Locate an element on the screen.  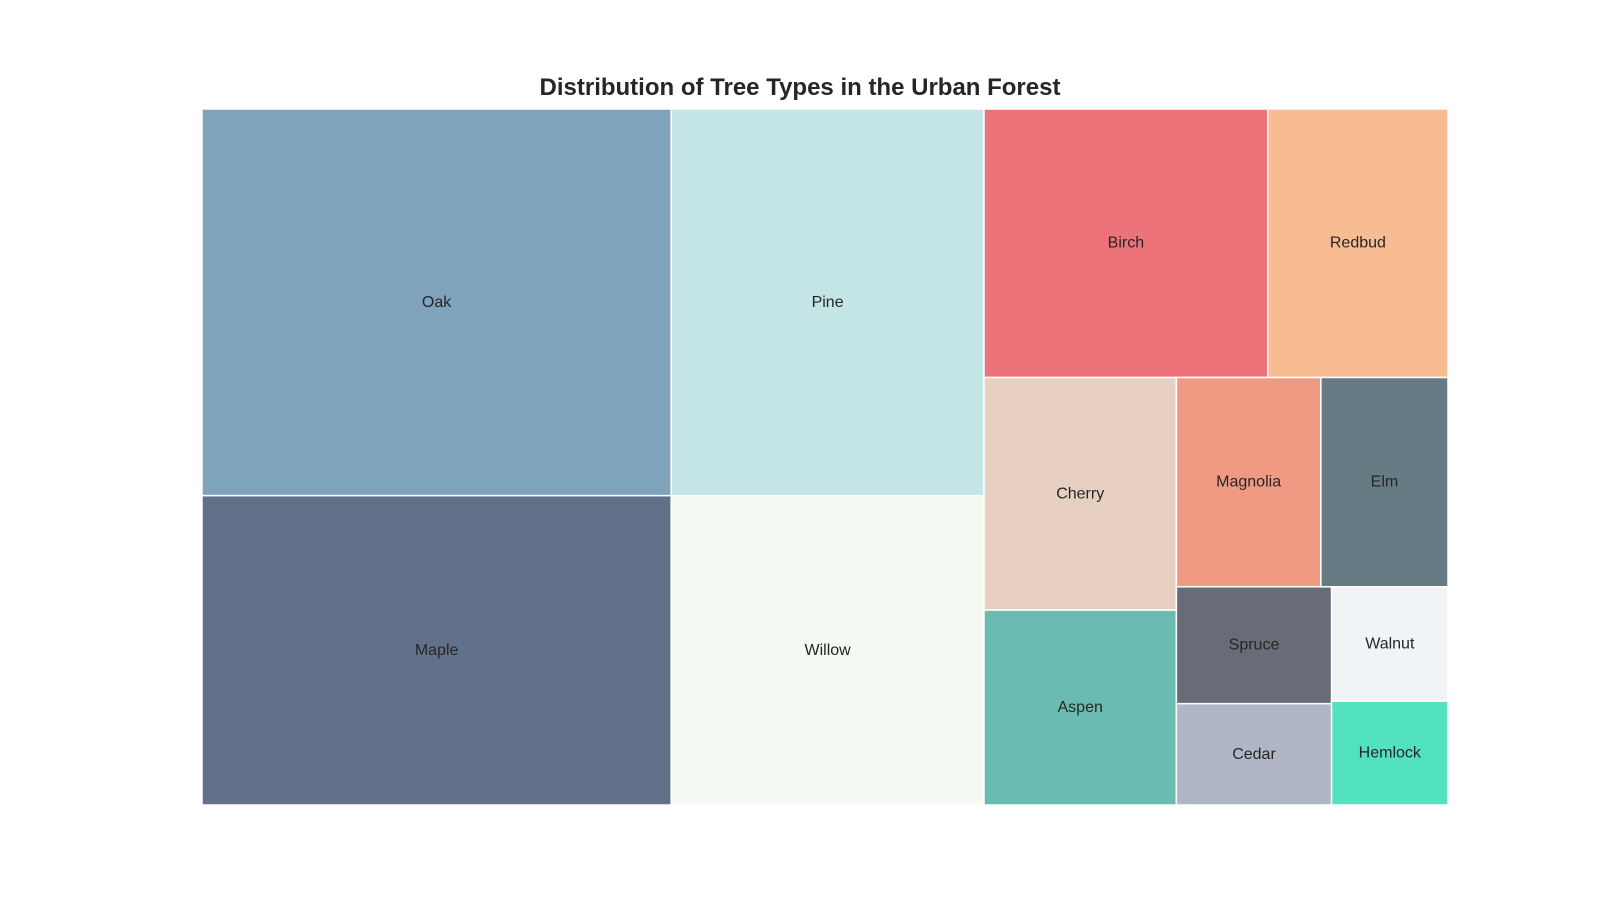
tile-cedar is located at coordinates (1254, 754).